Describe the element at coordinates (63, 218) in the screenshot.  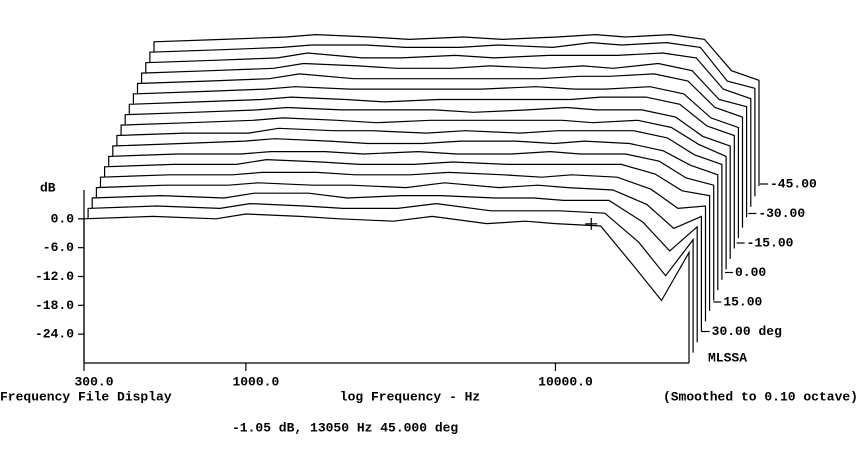
I see `y-tick-label: 0.0` at that location.